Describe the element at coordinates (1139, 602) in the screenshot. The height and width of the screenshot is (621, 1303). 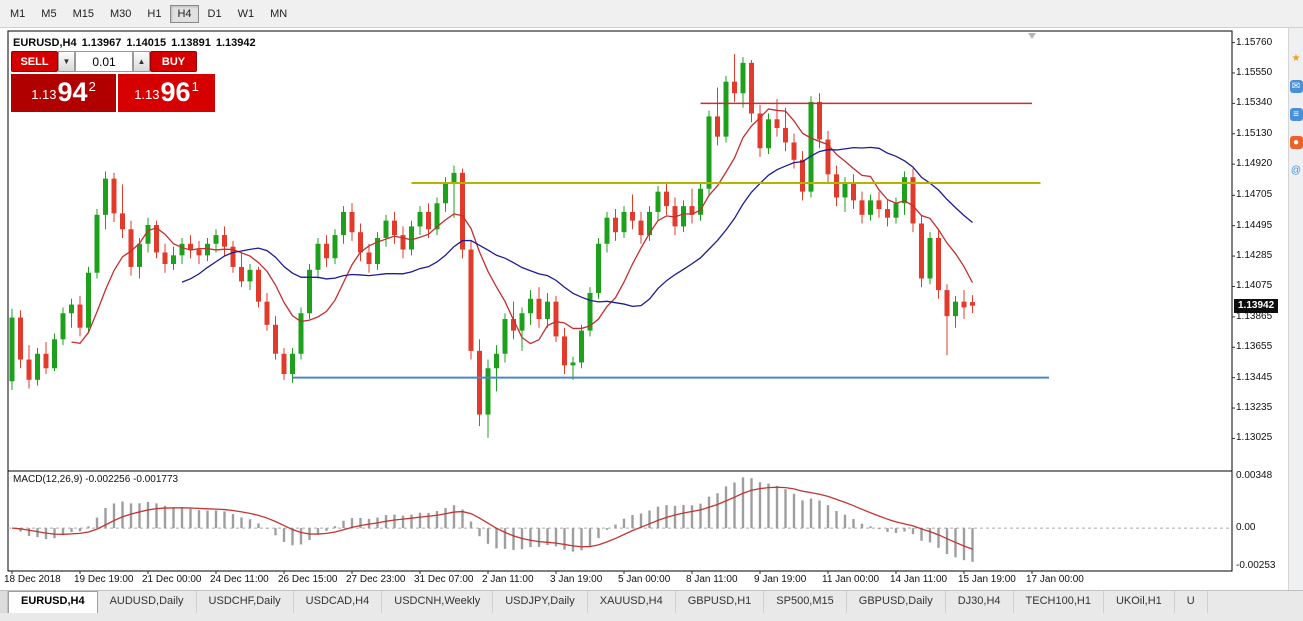
I see `chart-tab-ukoil-h1: UKOil,H1` at that location.